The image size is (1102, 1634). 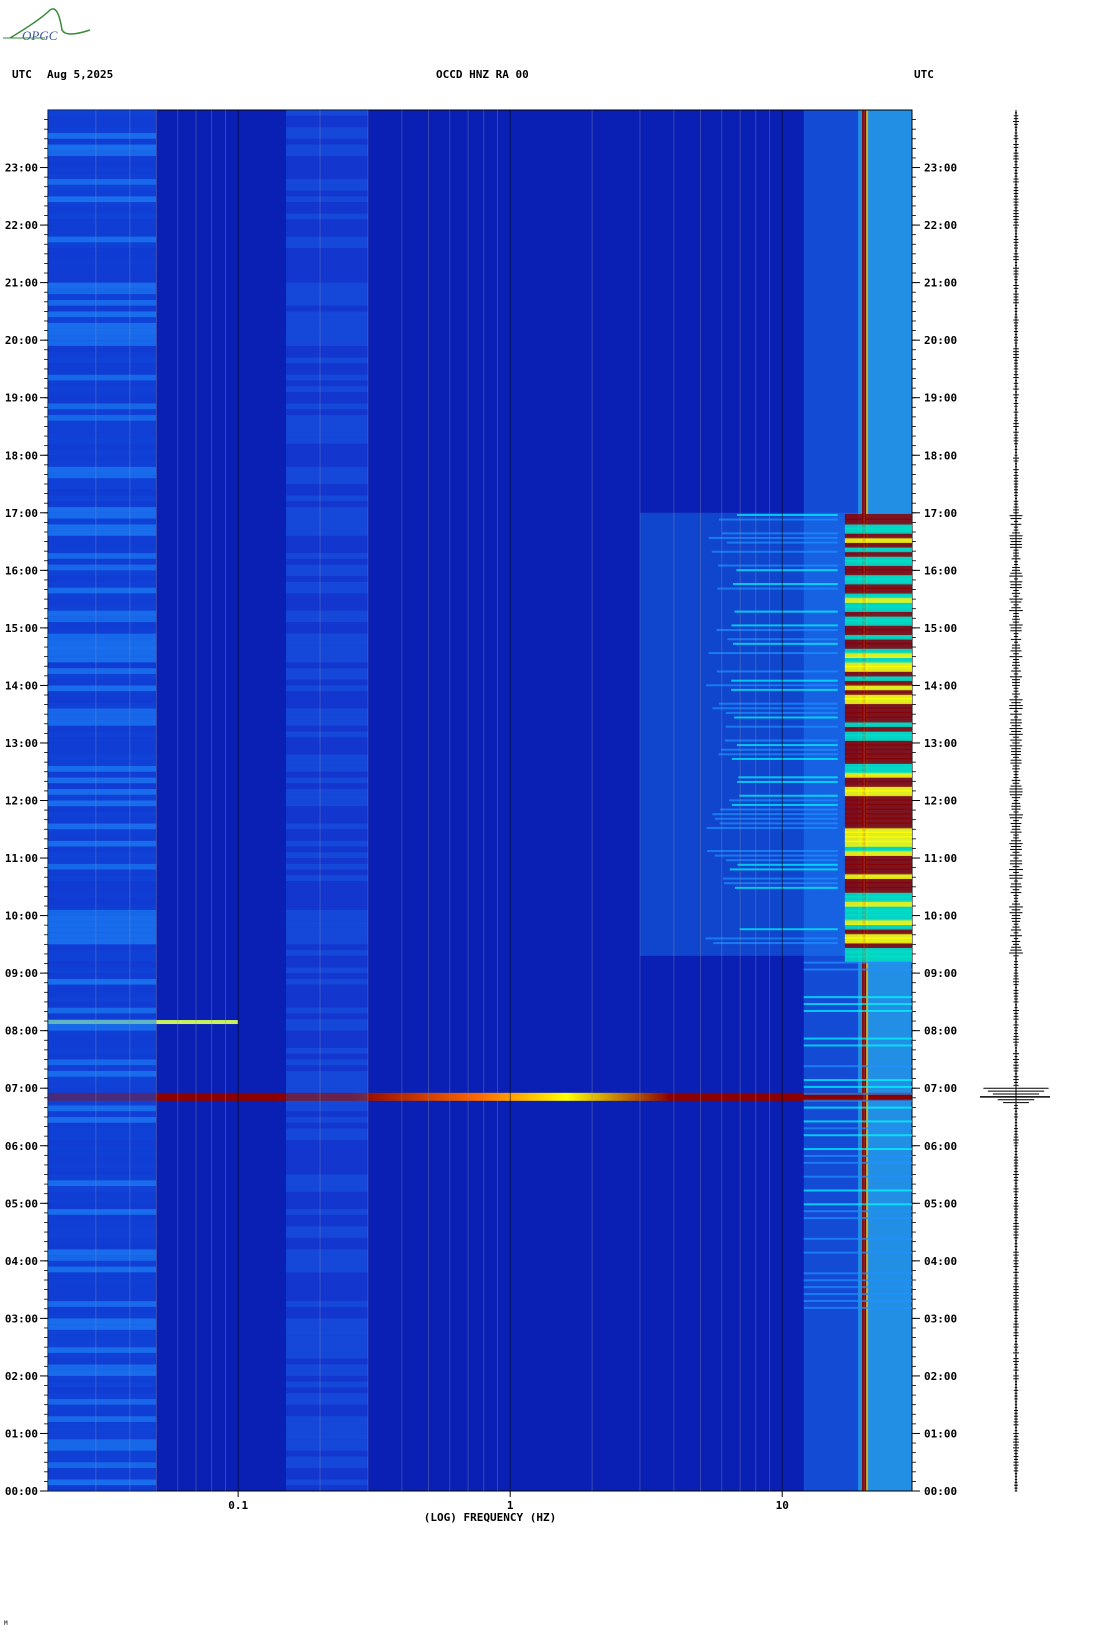 I want to click on y-tick-label-right: 05:00, so click(x=940, y=1203).